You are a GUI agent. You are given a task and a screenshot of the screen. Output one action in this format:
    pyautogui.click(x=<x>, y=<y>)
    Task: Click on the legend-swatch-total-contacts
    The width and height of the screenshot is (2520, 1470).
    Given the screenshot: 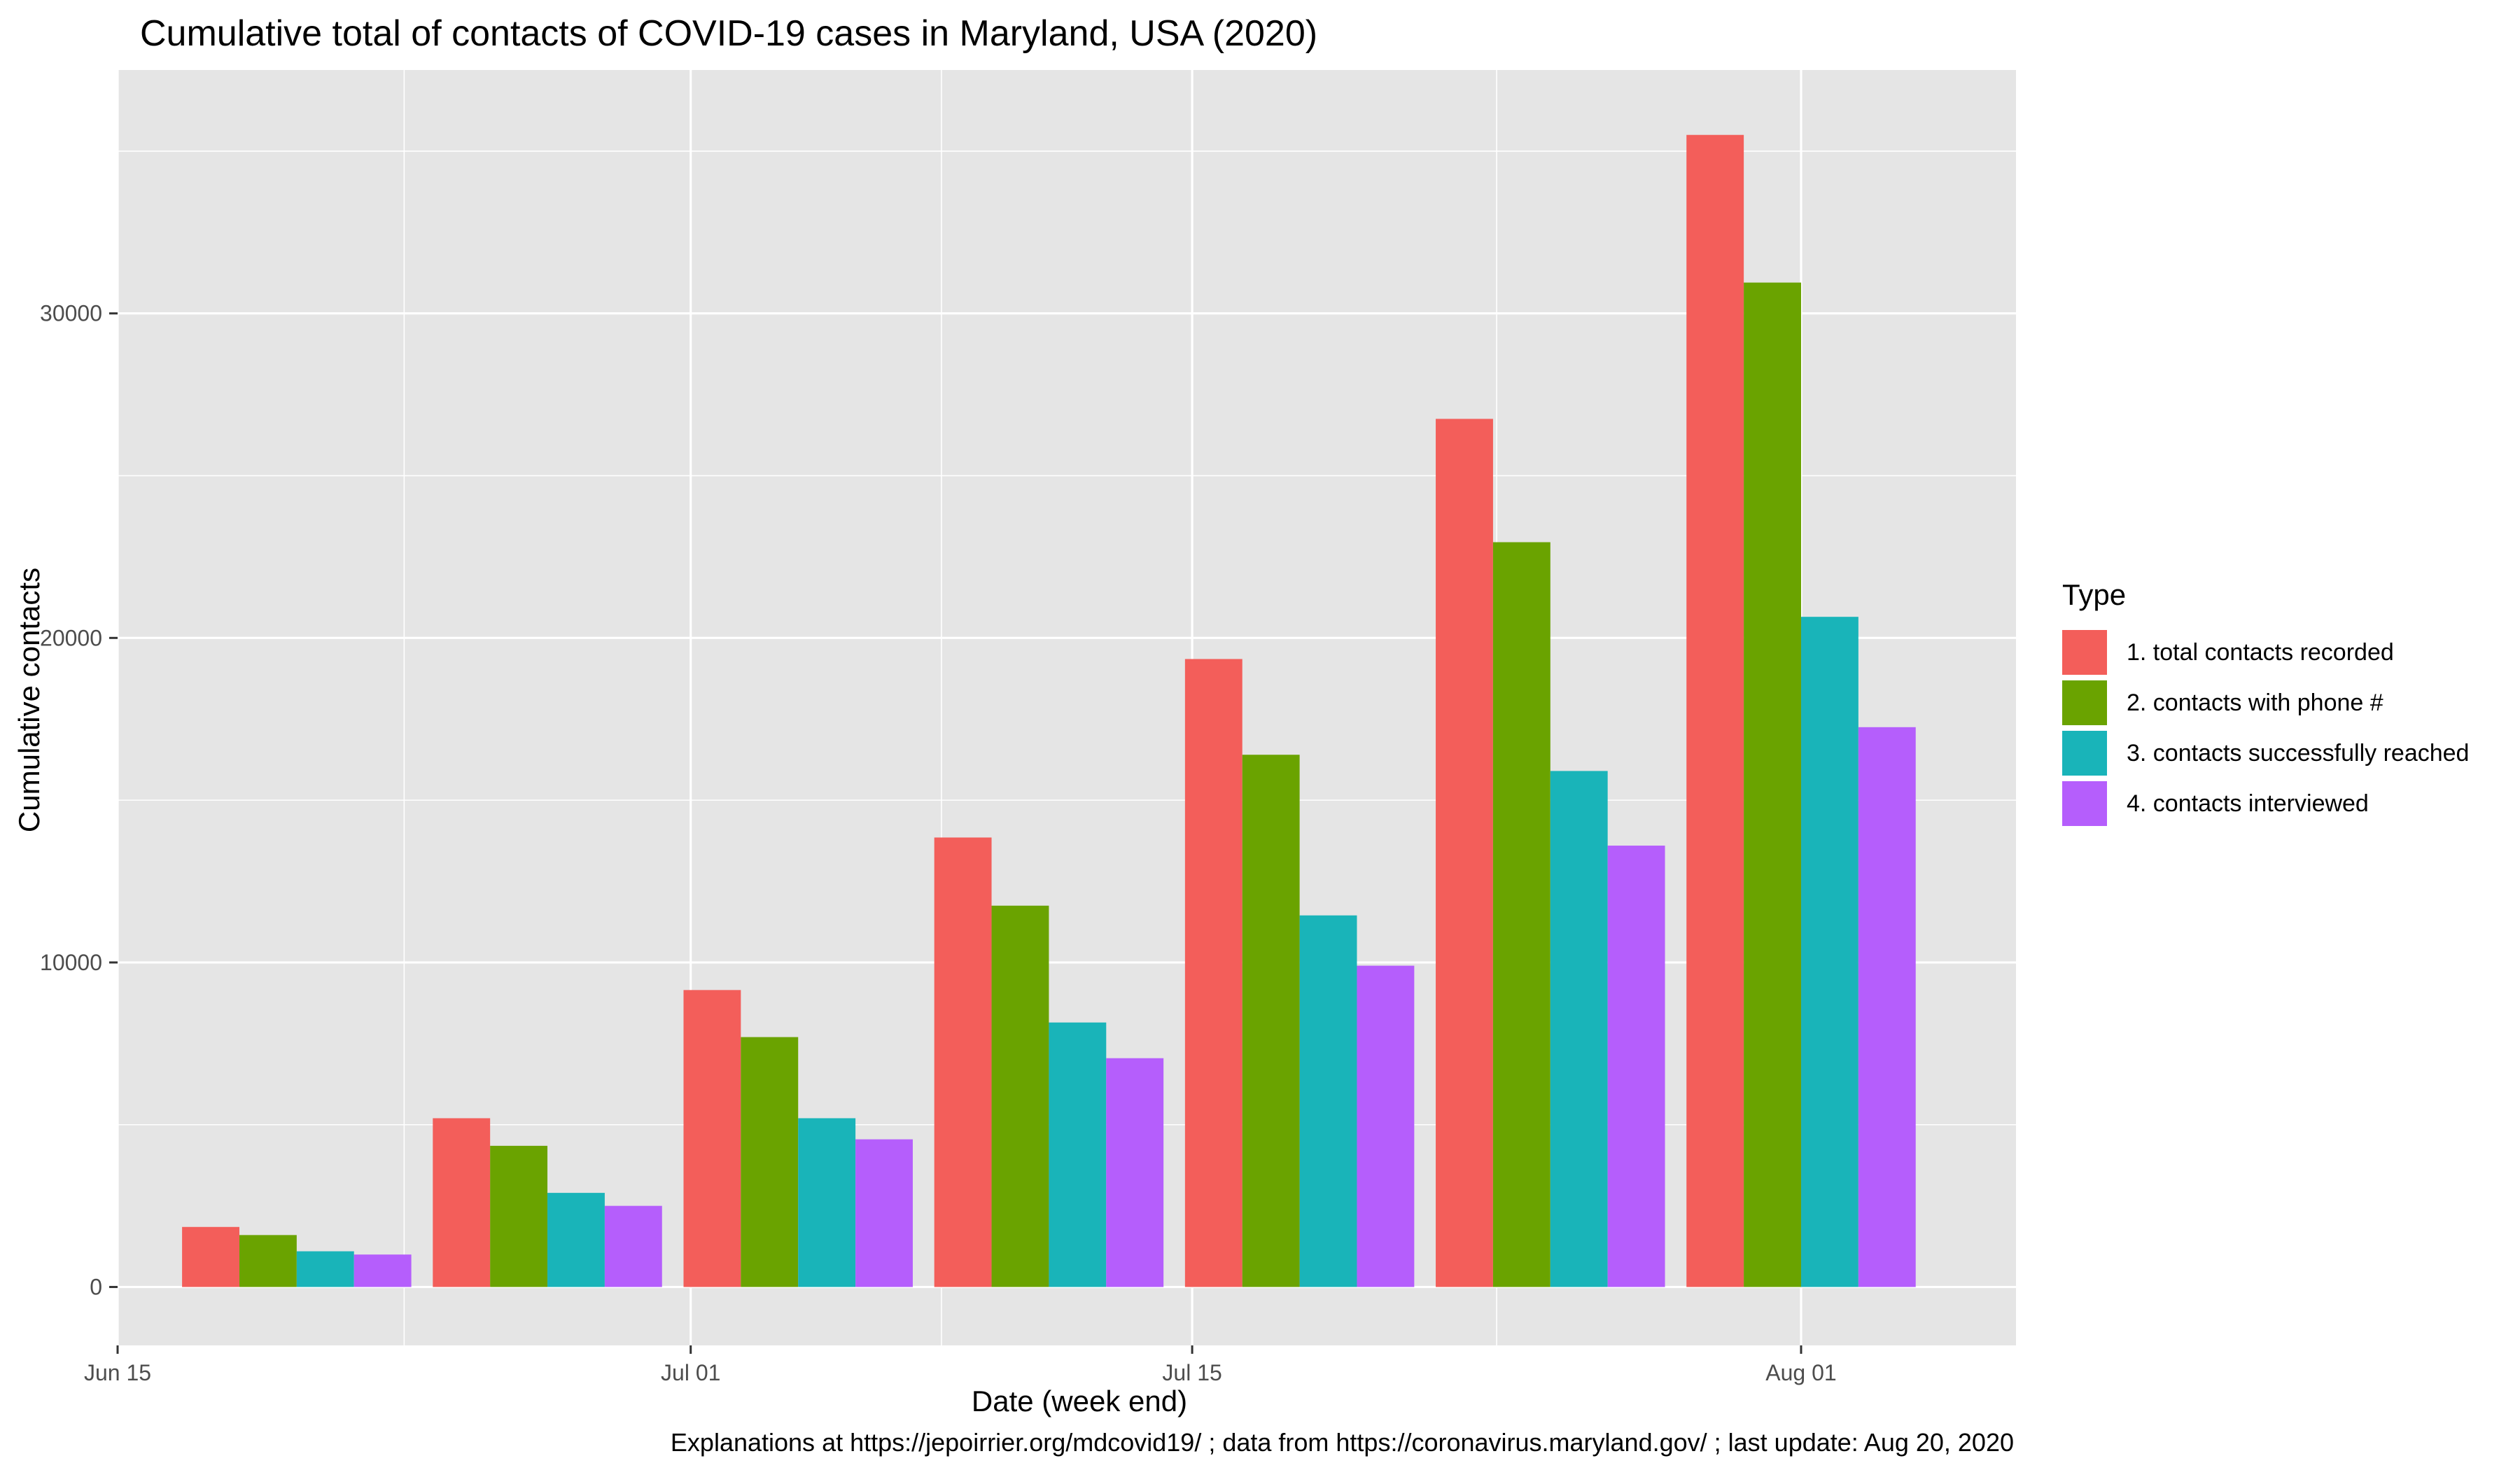 What is the action you would take?
    pyautogui.click(x=2084, y=652)
    